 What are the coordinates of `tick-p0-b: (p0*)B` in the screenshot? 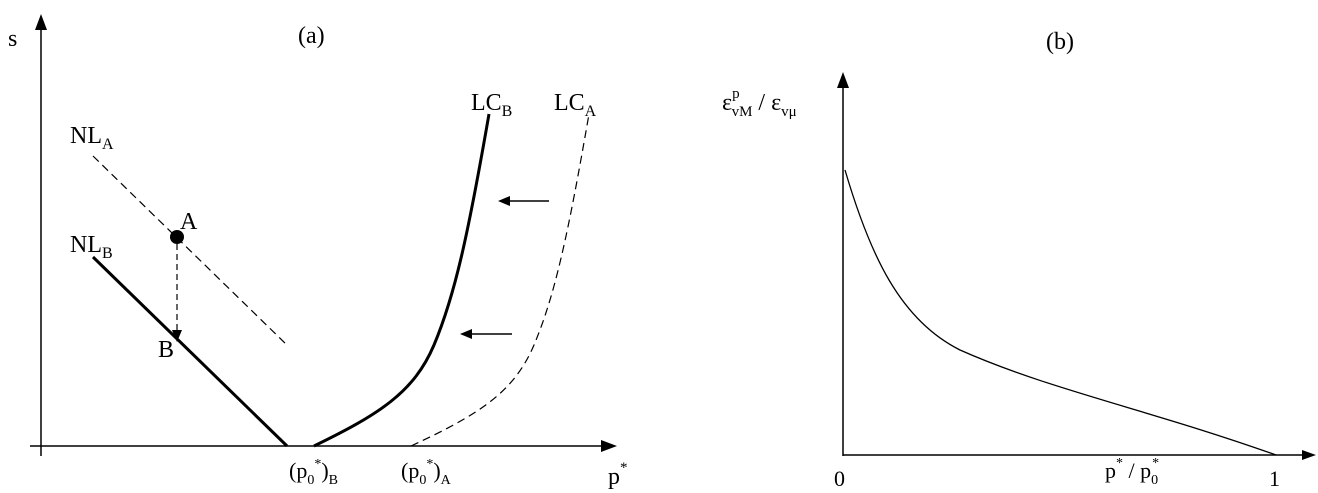 It's located at (313, 472).